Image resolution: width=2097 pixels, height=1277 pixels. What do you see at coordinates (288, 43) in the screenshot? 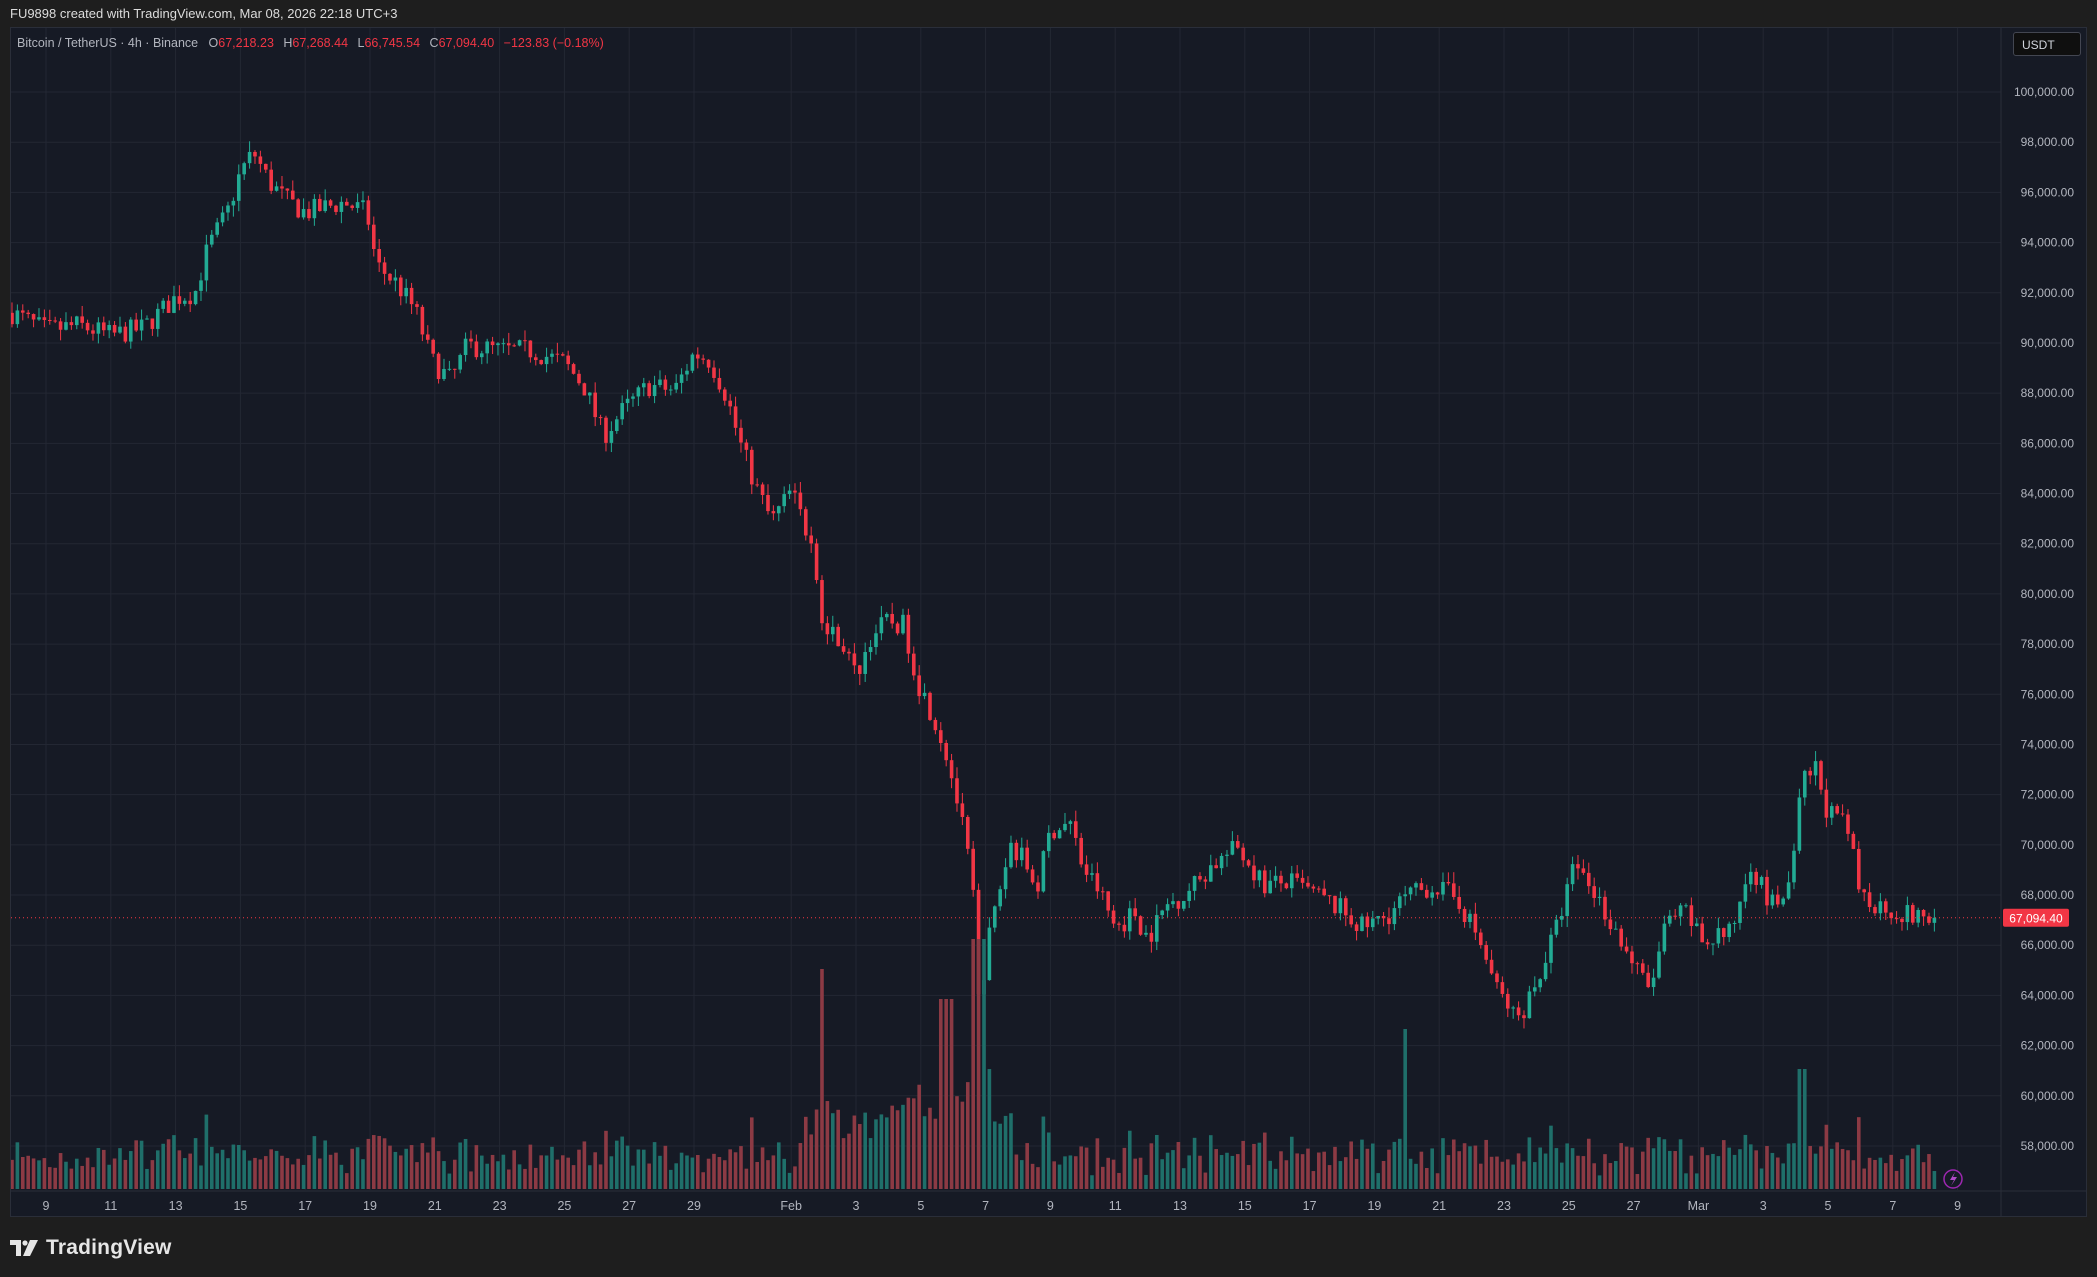
I see `high-label: H` at bounding box center [288, 43].